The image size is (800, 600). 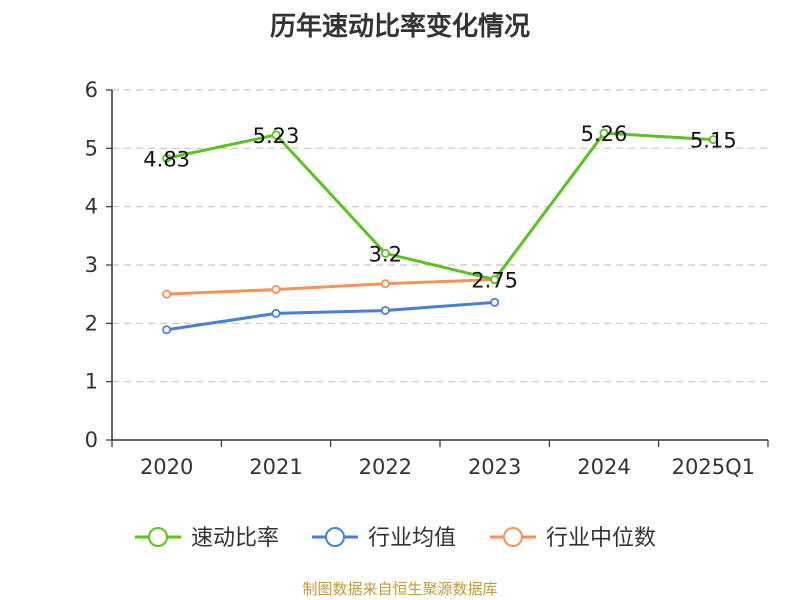 I want to click on y-tick-label: 5, so click(x=91, y=148).